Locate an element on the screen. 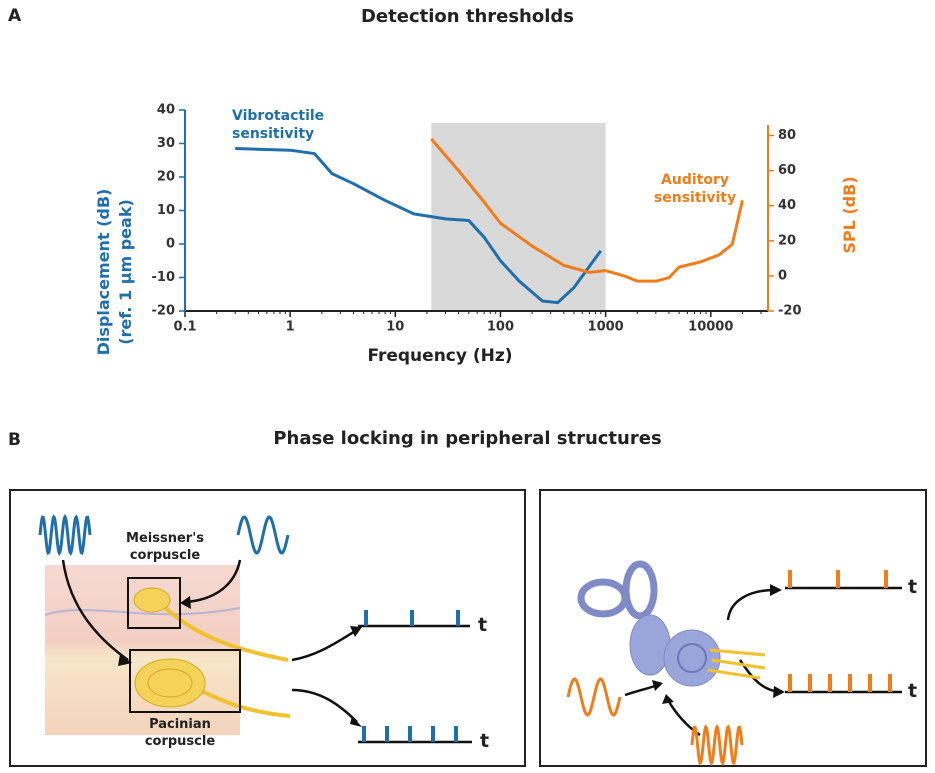 Image resolution: width=935 pixels, height=773 pixels. y2-axis-label: SPL (dB) is located at coordinates (849, 215).